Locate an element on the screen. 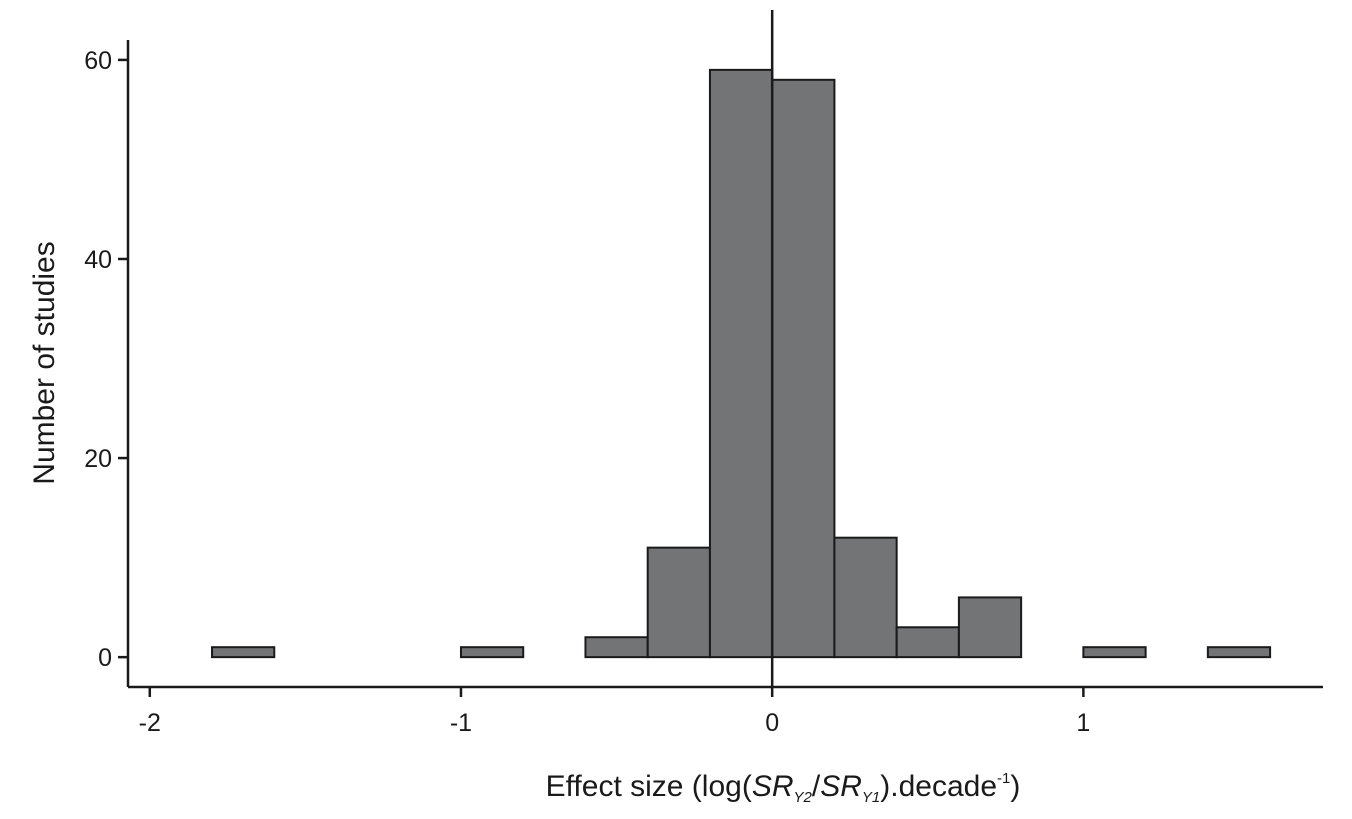  x-tick-label-0: 0 is located at coordinates (772, 723).